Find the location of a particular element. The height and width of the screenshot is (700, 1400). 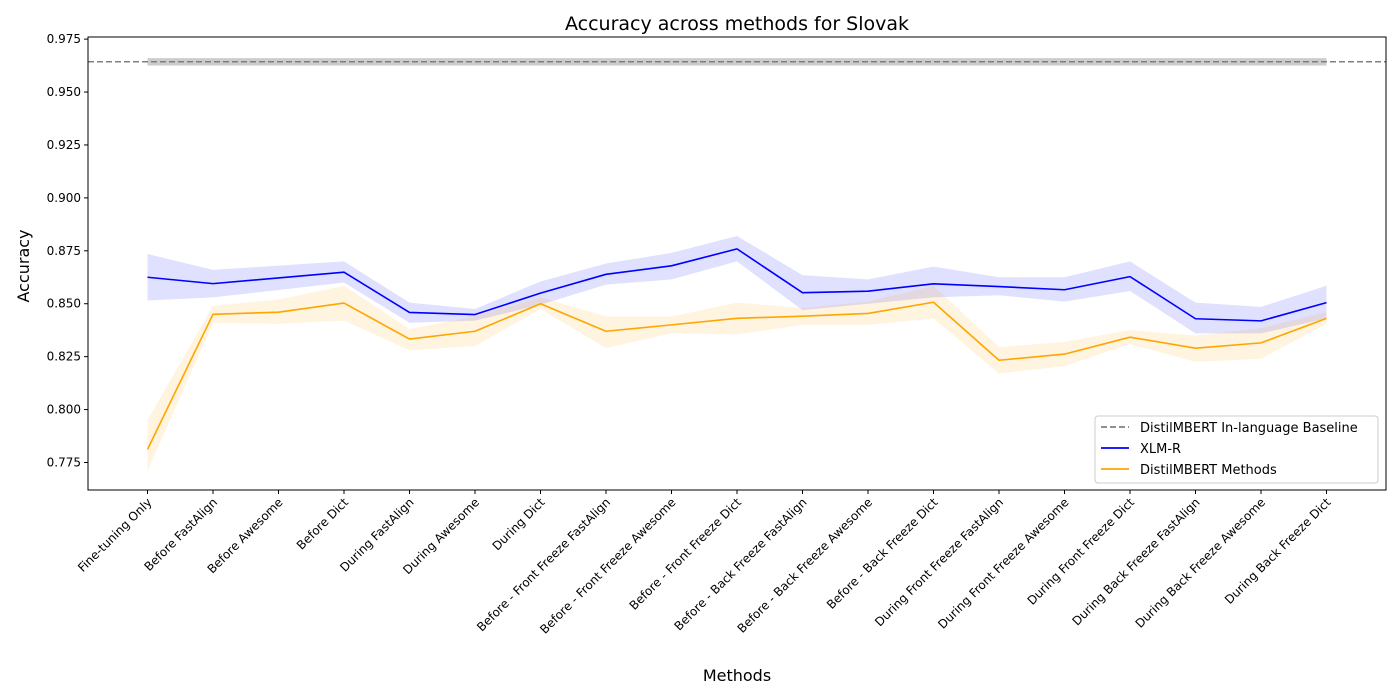

x-tick-label: Before - Back Freeze Awesome is located at coordinates (805, 565).